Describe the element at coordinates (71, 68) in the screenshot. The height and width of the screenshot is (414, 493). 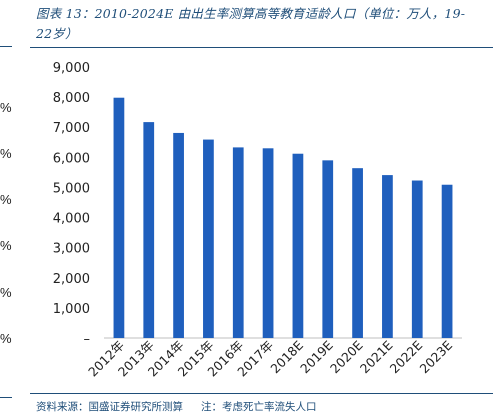
I see `y-tick-label: 9,000` at that location.